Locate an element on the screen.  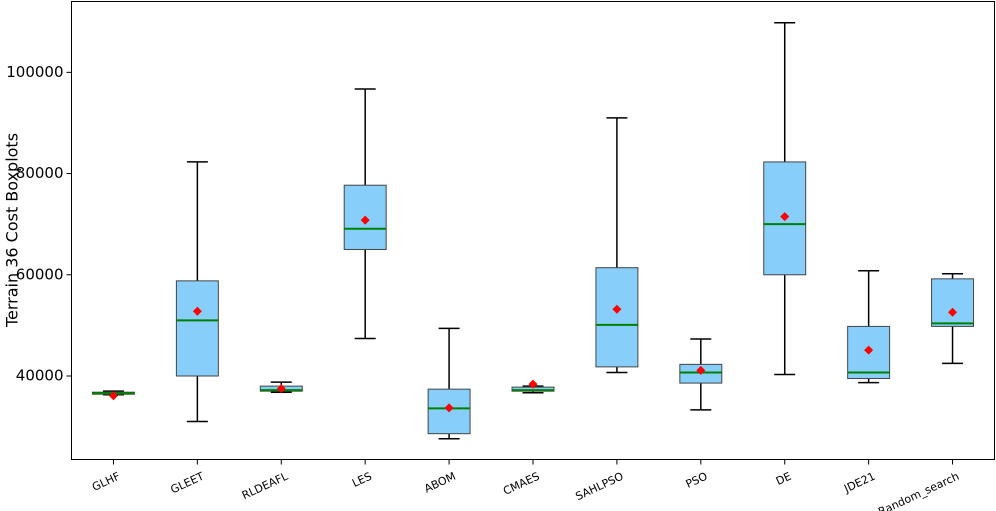
box-group-rldeafl is located at coordinates (281, 387).